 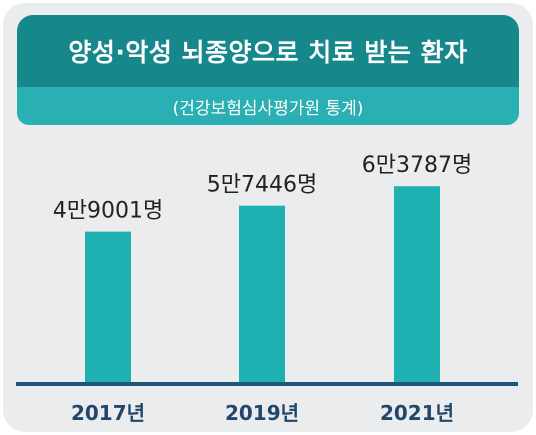 What do you see at coordinates (108, 413) in the screenshot?
I see `year-label-1: 2017년` at bounding box center [108, 413].